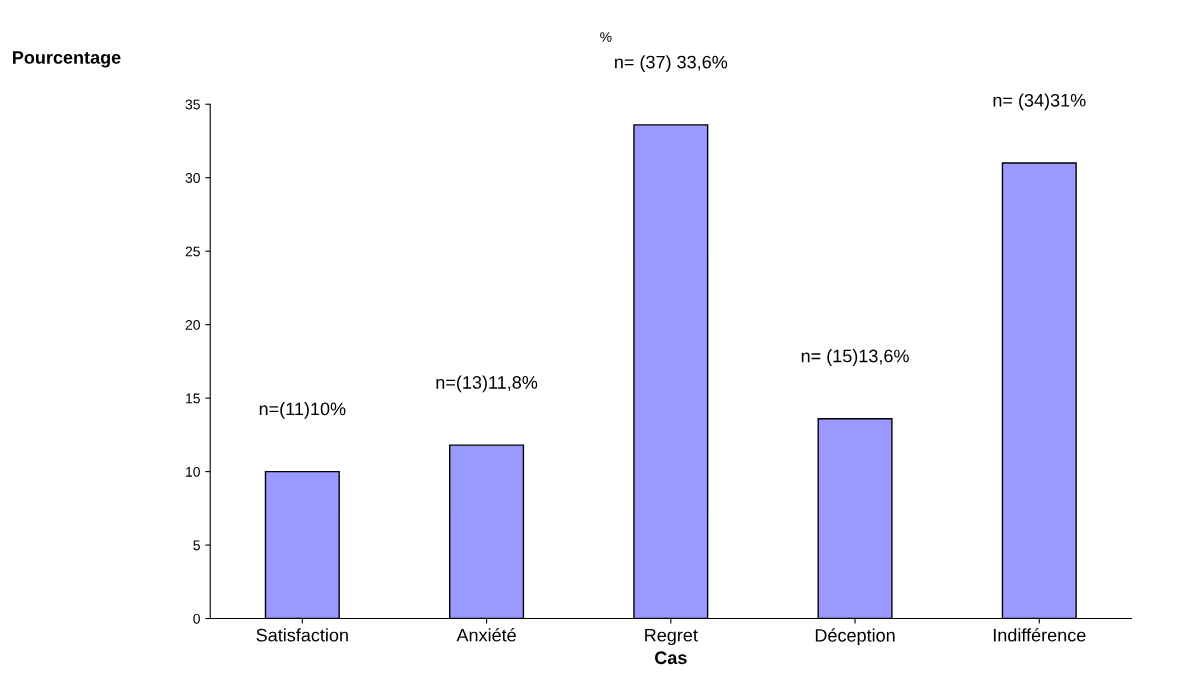 The width and height of the screenshot is (1181, 695). I want to click on y-tick-label: 30, so click(192, 178).